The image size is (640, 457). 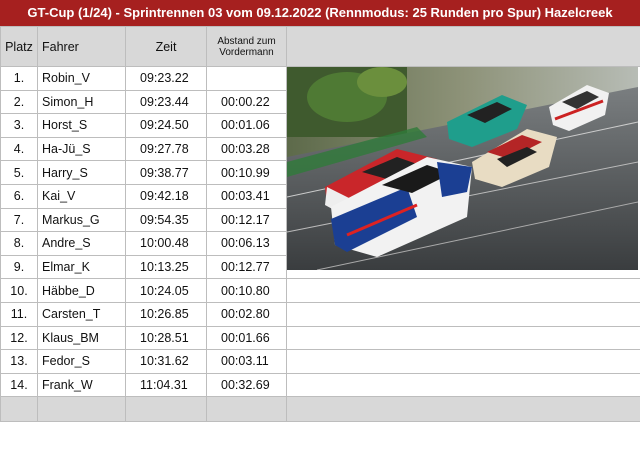 What do you see at coordinates (81, 220) in the screenshot?
I see `fahrer-cell: Markus_G` at bounding box center [81, 220].